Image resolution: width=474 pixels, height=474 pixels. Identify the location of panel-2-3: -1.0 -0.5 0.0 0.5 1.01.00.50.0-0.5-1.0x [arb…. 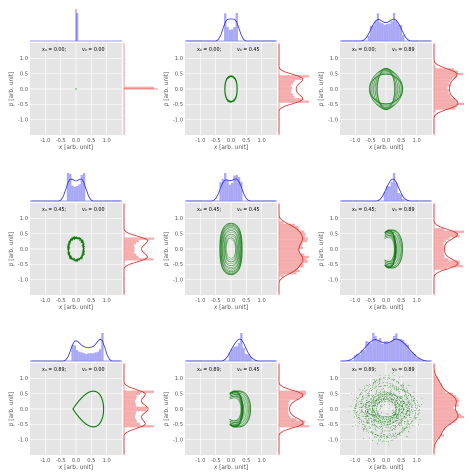
(391, 242).